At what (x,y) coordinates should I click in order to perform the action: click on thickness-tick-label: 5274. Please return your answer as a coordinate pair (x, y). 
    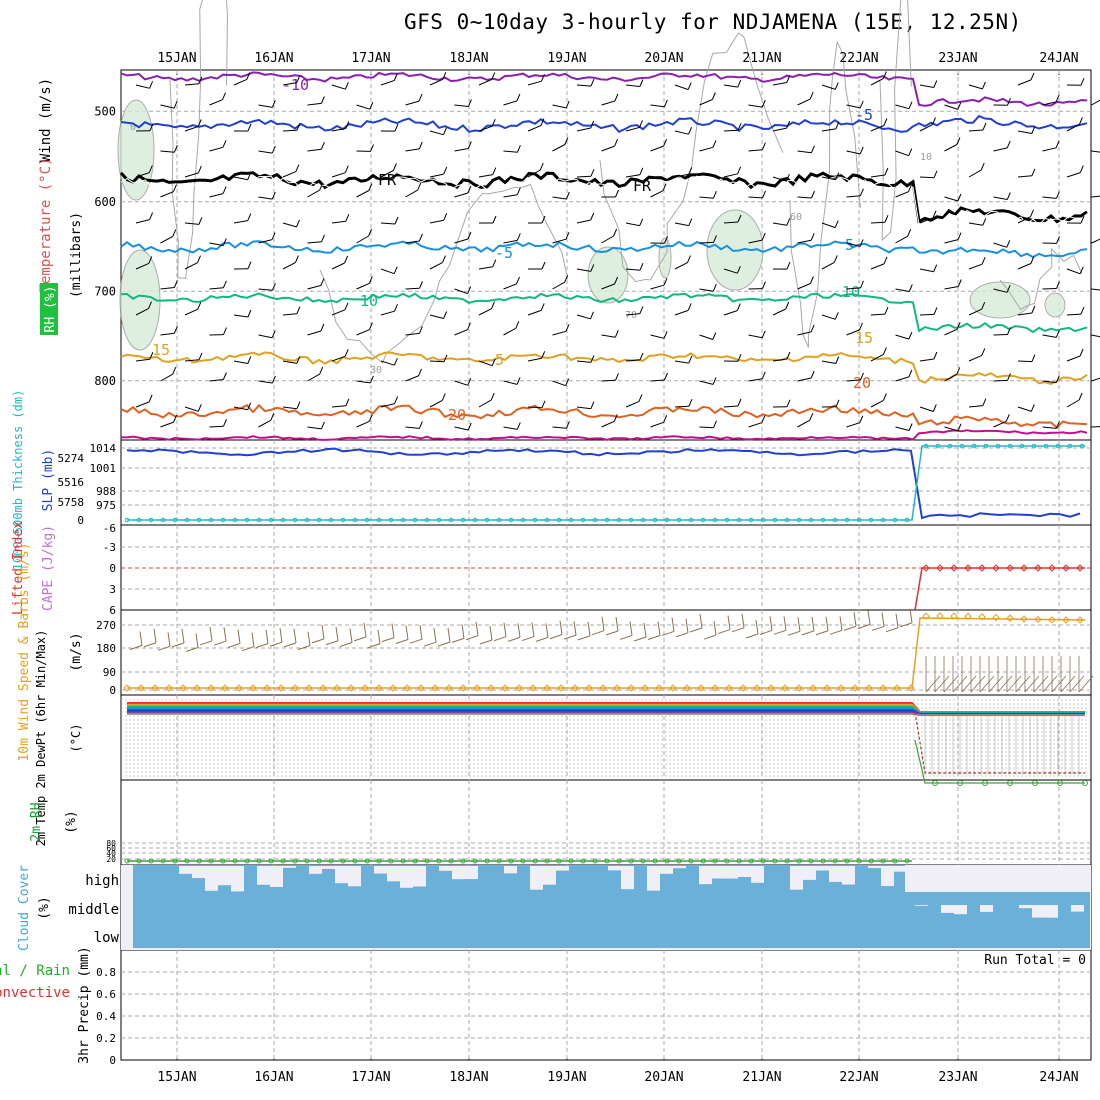
    Looking at the image, I should click on (71, 458).